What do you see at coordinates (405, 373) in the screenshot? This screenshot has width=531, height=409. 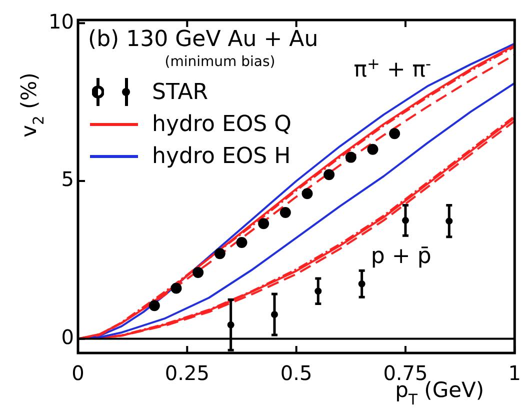 I see `x-tick-label: 0.75` at bounding box center [405, 373].